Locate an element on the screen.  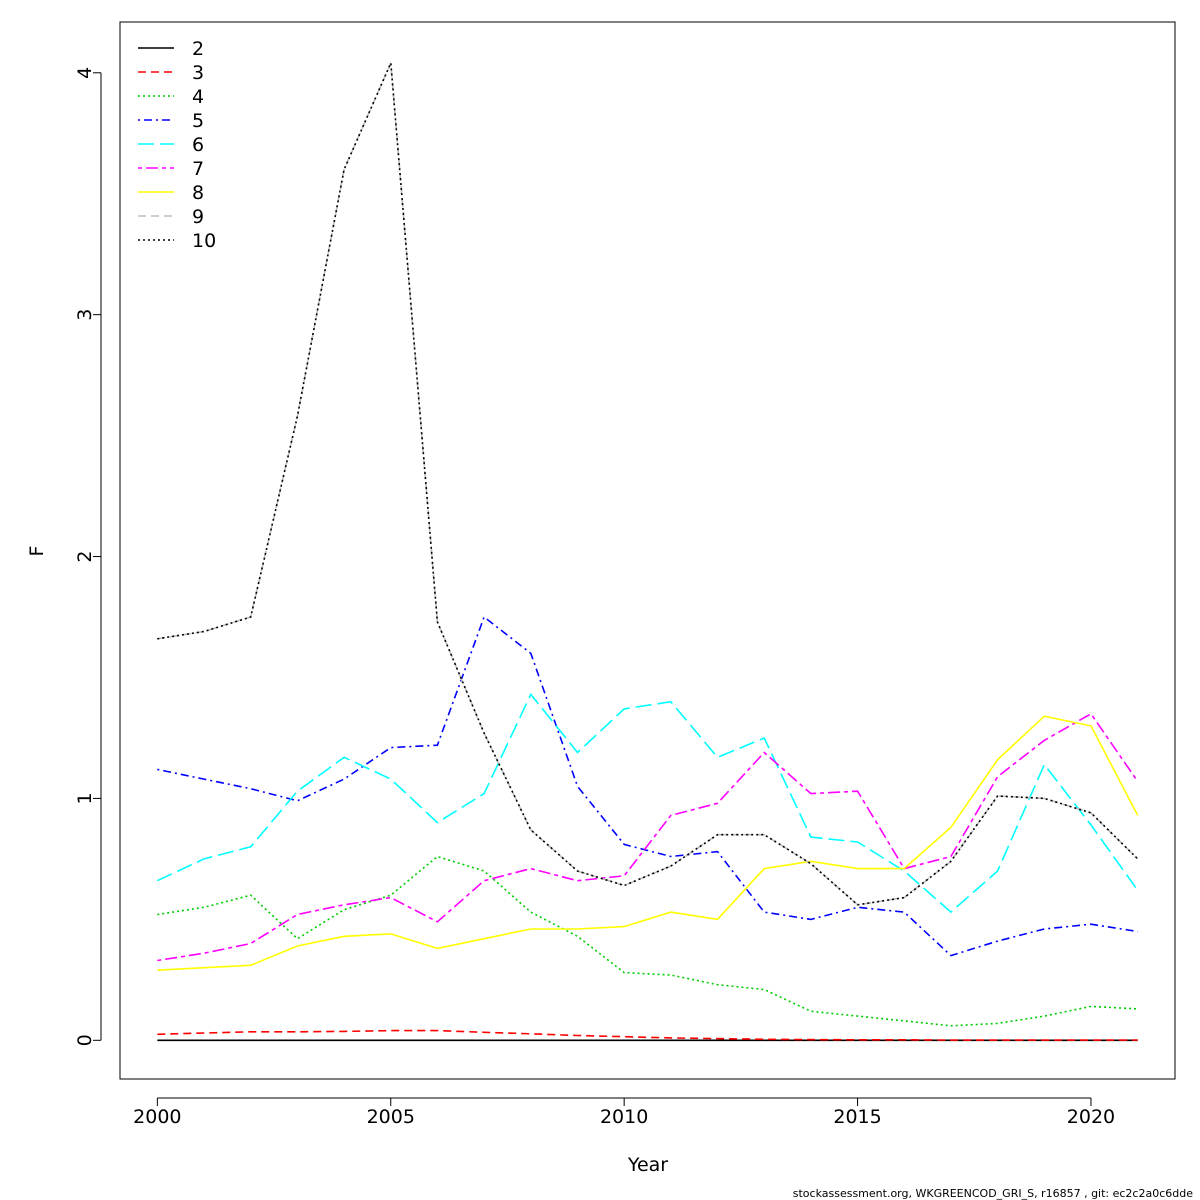
x-tick-label: 2015 is located at coordinates (857, 1117).